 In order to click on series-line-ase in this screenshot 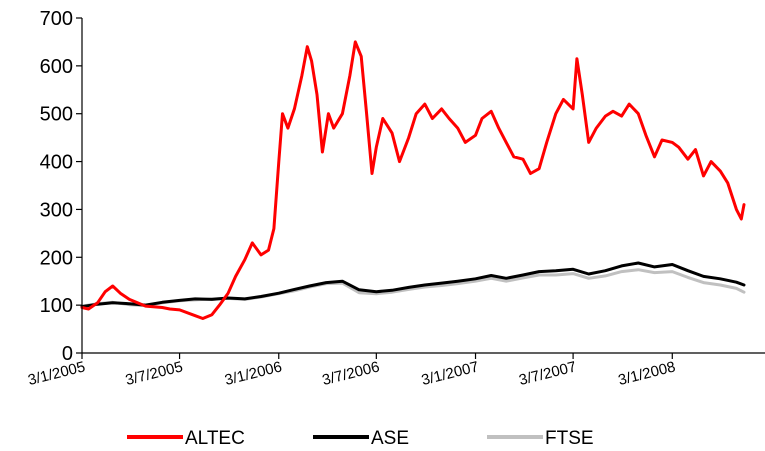, I will do `click(413, 285)`.